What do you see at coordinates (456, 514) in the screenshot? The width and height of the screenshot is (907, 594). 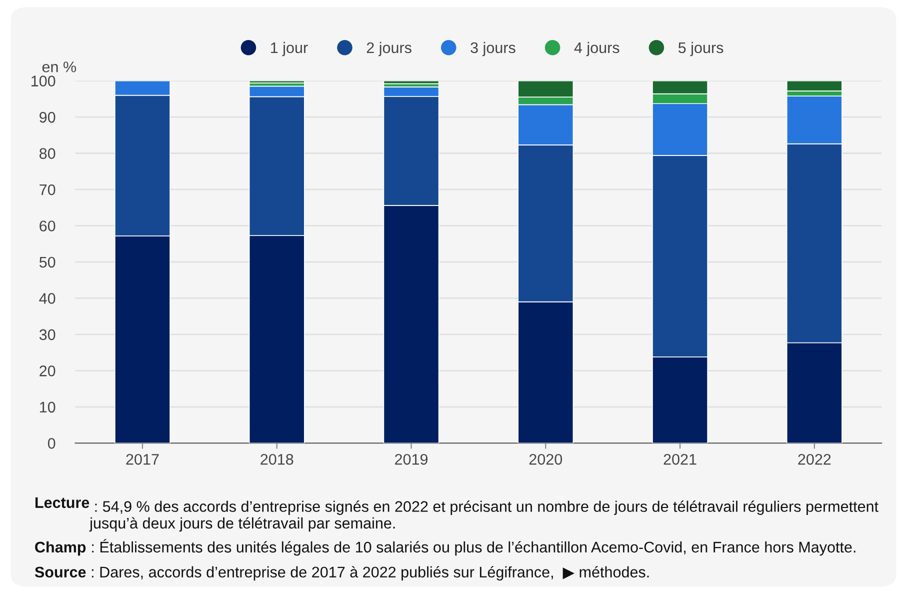 I see `text: Lecture : 54,9 % des accords d’entreprise signés en 2022 et précisant un nombre de jours de télétravail réguliers permettent jusqu’à deux jours de télétravail par semaine.` at bounding box center [456, 514].